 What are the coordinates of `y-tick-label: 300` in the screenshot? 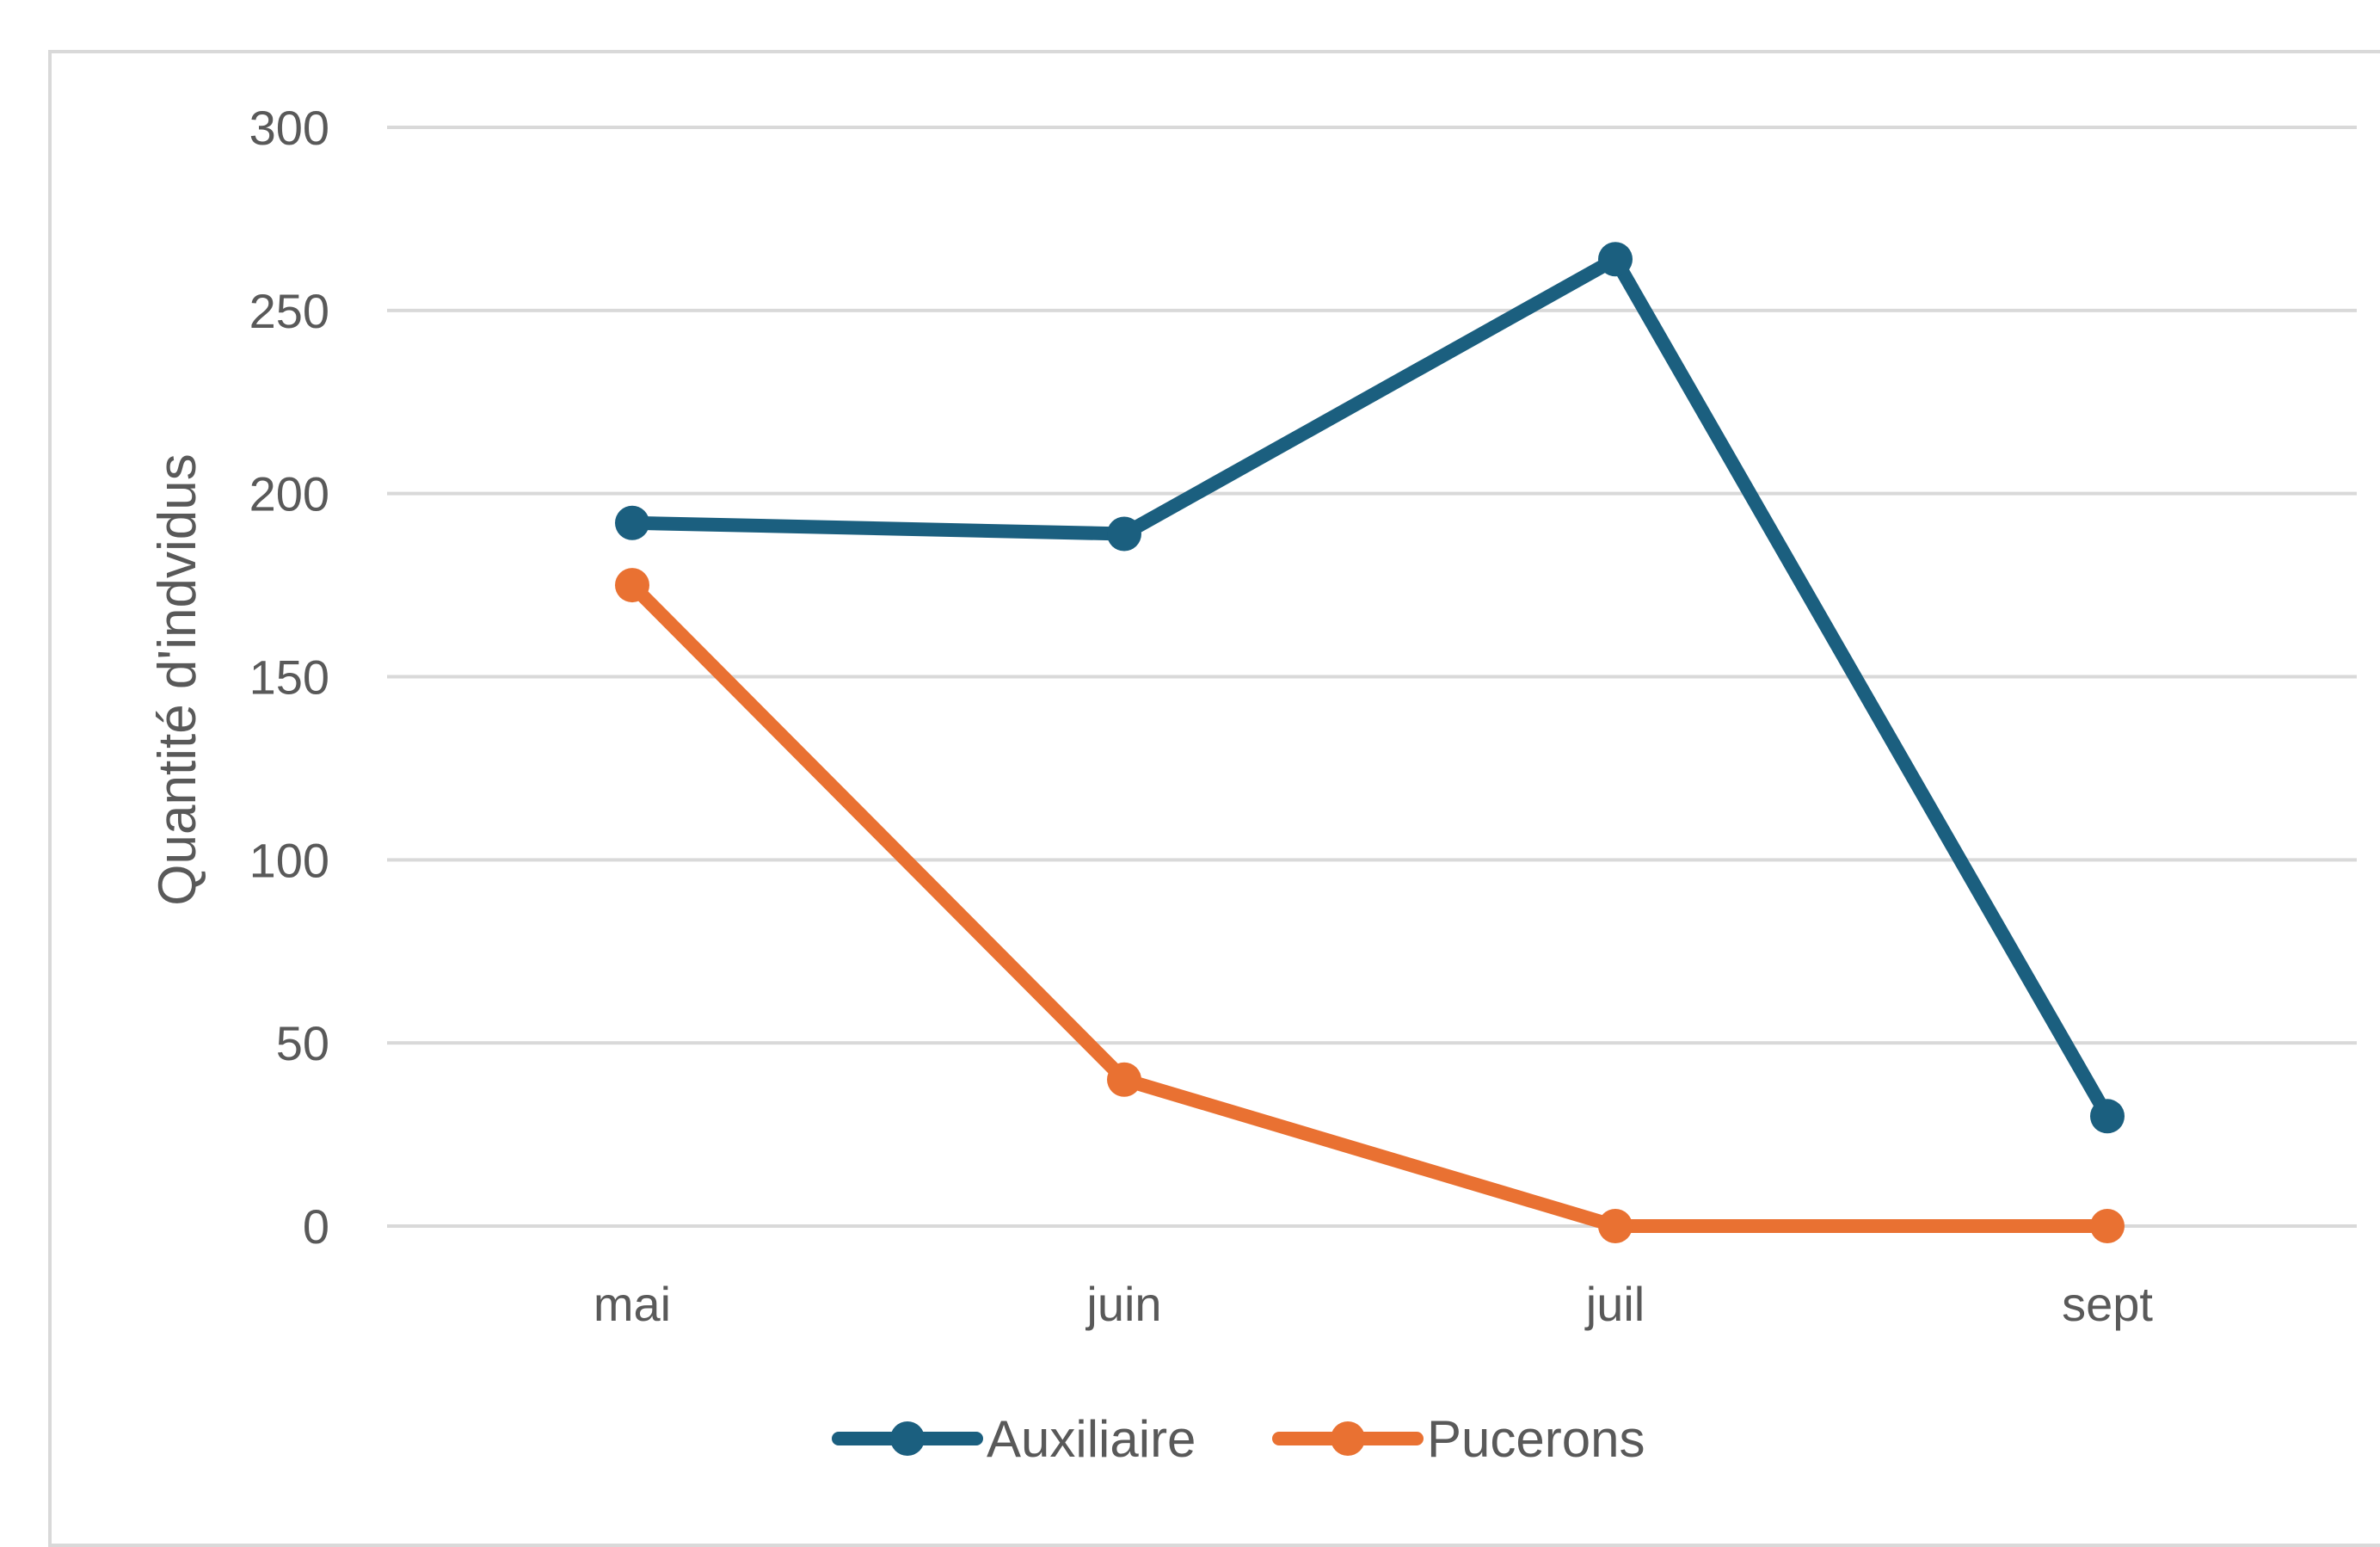 It's located at (289, 128).